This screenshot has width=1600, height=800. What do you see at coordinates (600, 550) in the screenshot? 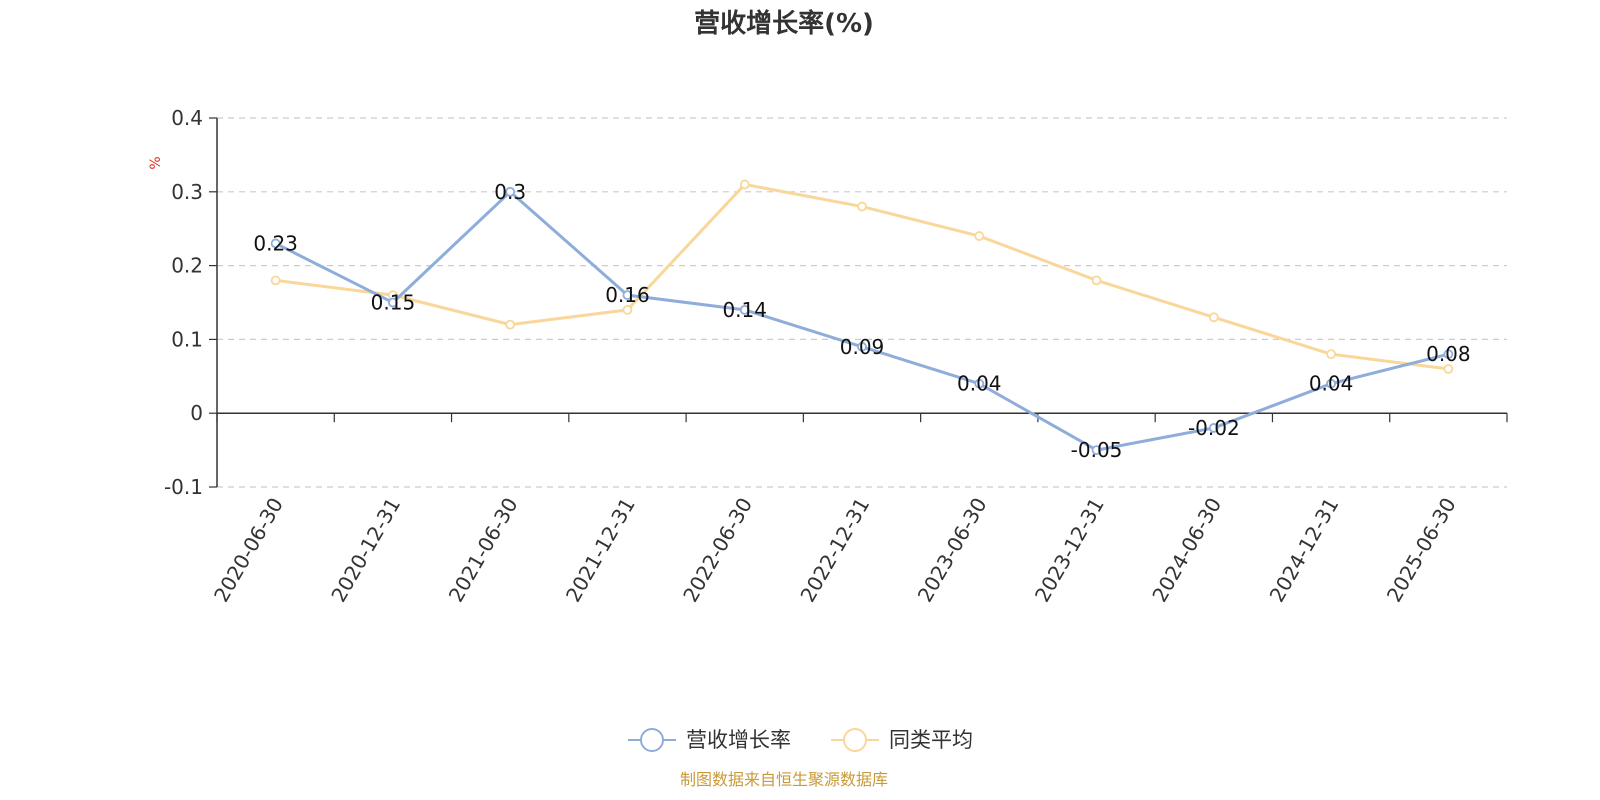
I see `x-tick-label: 2021-12-31` at bounding box center [600, 550].